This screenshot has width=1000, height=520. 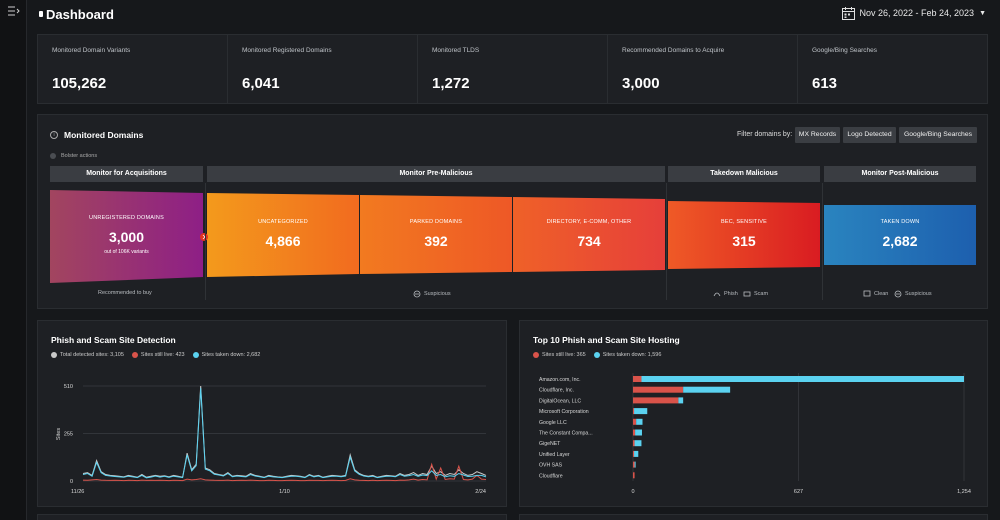 I want to click on segment-label: PARKED DOMAINS, so click(x=436, y=222).